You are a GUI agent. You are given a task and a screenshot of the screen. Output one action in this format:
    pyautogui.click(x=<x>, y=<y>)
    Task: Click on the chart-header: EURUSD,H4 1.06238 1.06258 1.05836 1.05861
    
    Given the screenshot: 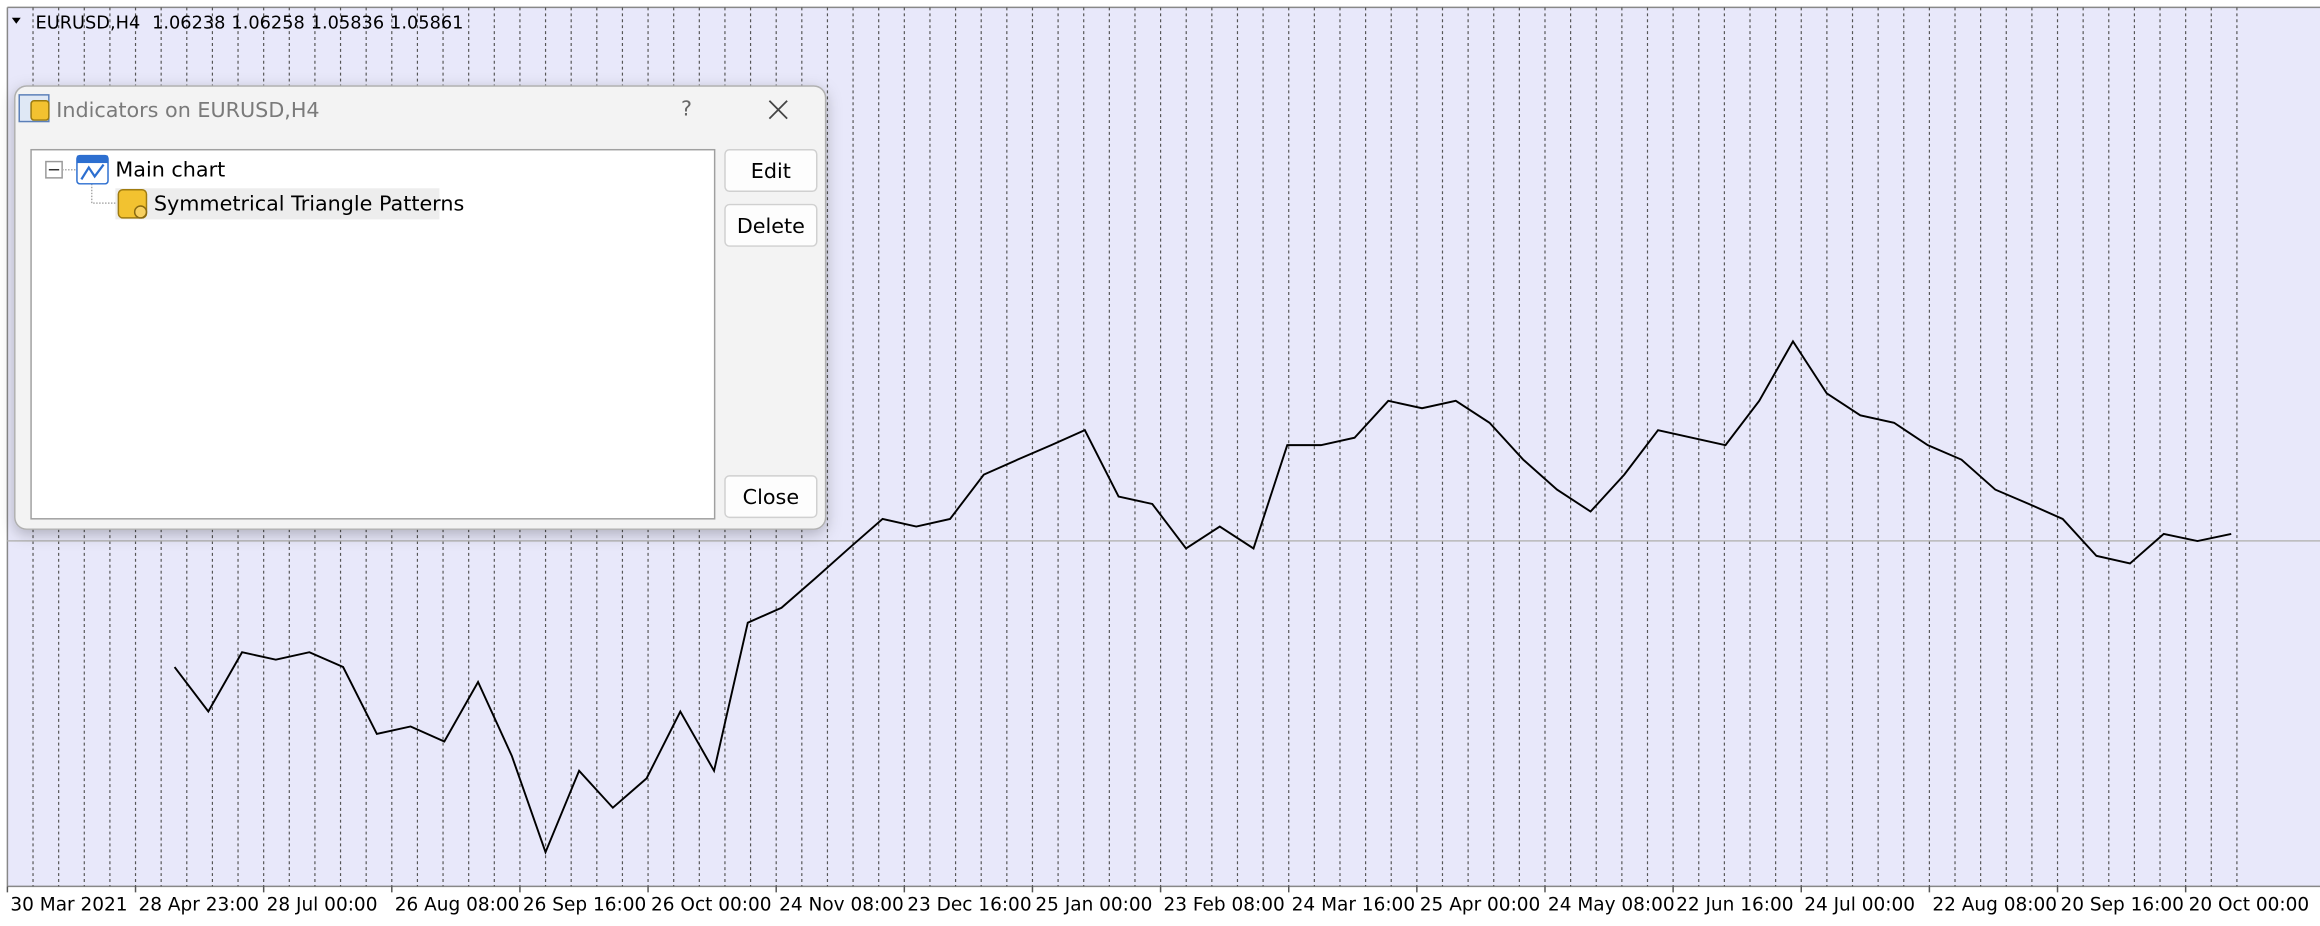 What is the action you would take?
    pyautogui.click(x=250, y=24)
    